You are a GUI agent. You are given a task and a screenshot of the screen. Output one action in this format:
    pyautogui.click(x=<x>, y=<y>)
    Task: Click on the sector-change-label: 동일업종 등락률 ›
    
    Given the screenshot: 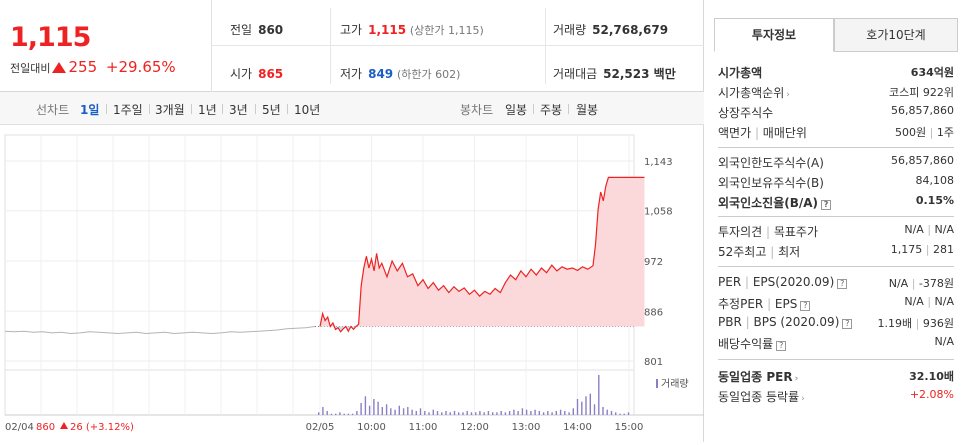 What is the action you would take?
    pyautogui.click(x=761, y=396)
    